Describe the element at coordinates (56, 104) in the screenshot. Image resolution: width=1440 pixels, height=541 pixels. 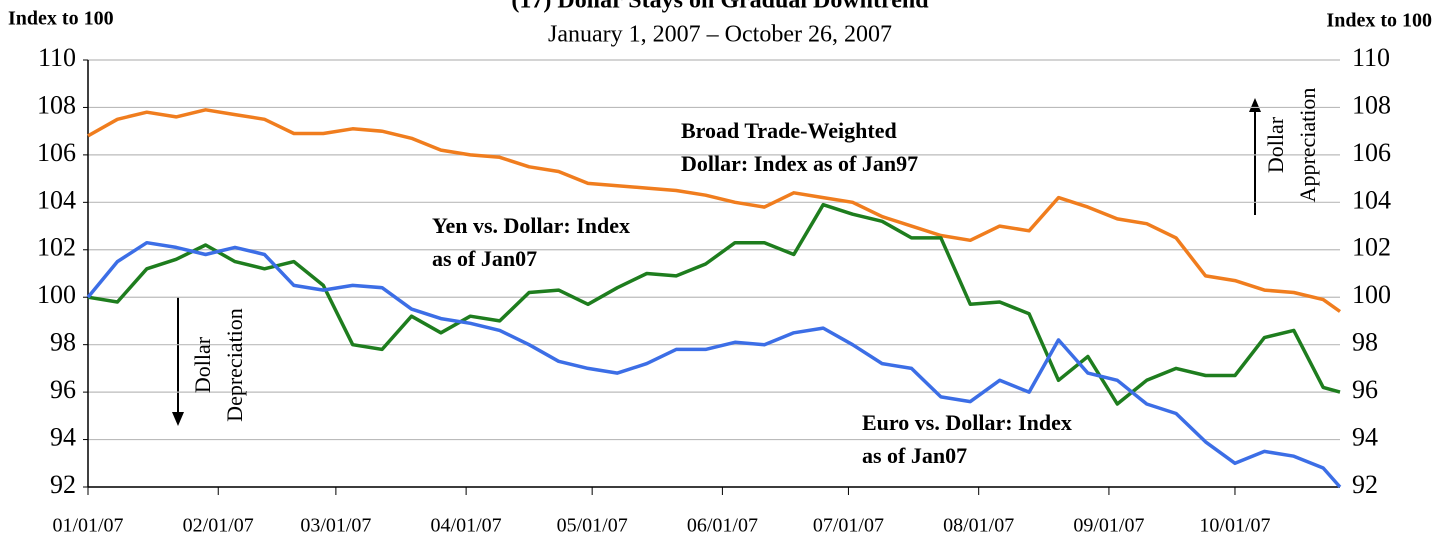
I see `y-tick-label: 108` at that location.